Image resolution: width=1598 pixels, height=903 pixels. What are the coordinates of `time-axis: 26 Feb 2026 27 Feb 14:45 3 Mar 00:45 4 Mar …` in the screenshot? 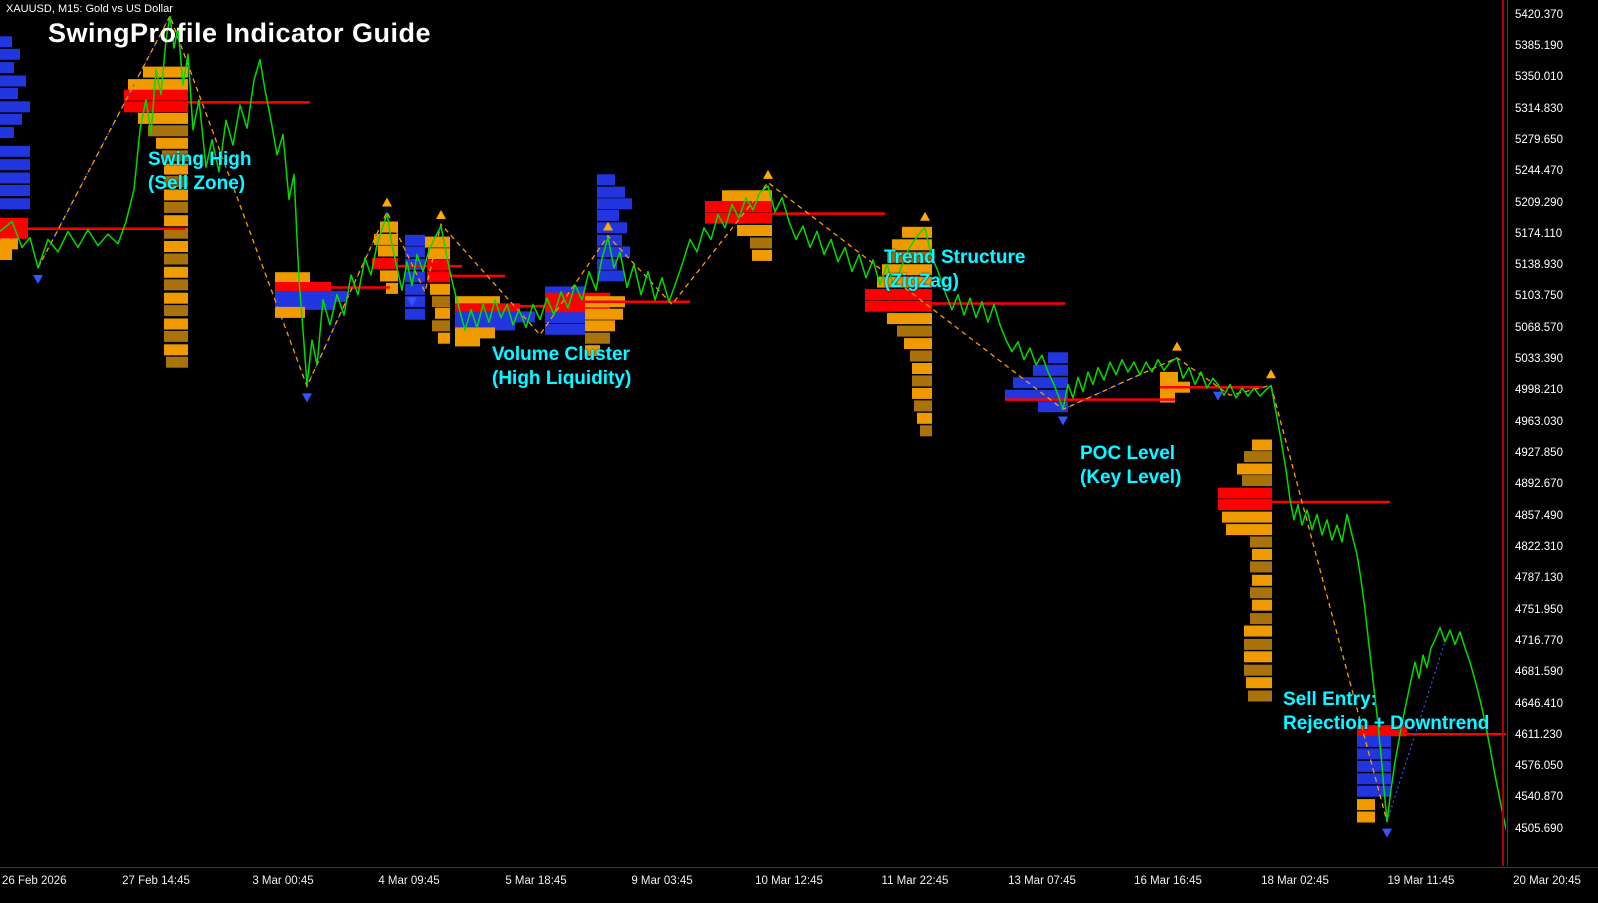 It's located at (799, 885).